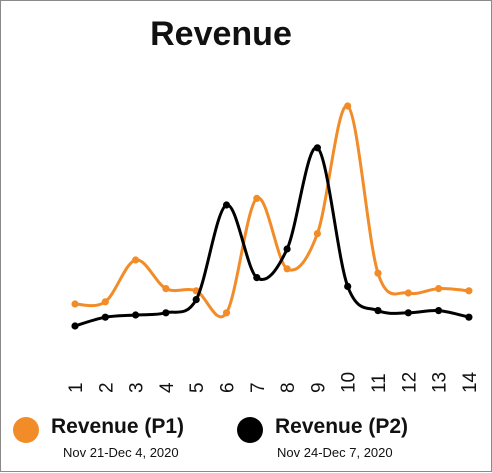 This screenshot has width=492, height=473. I want to click on legend-marker-p2, so click(250, 430).